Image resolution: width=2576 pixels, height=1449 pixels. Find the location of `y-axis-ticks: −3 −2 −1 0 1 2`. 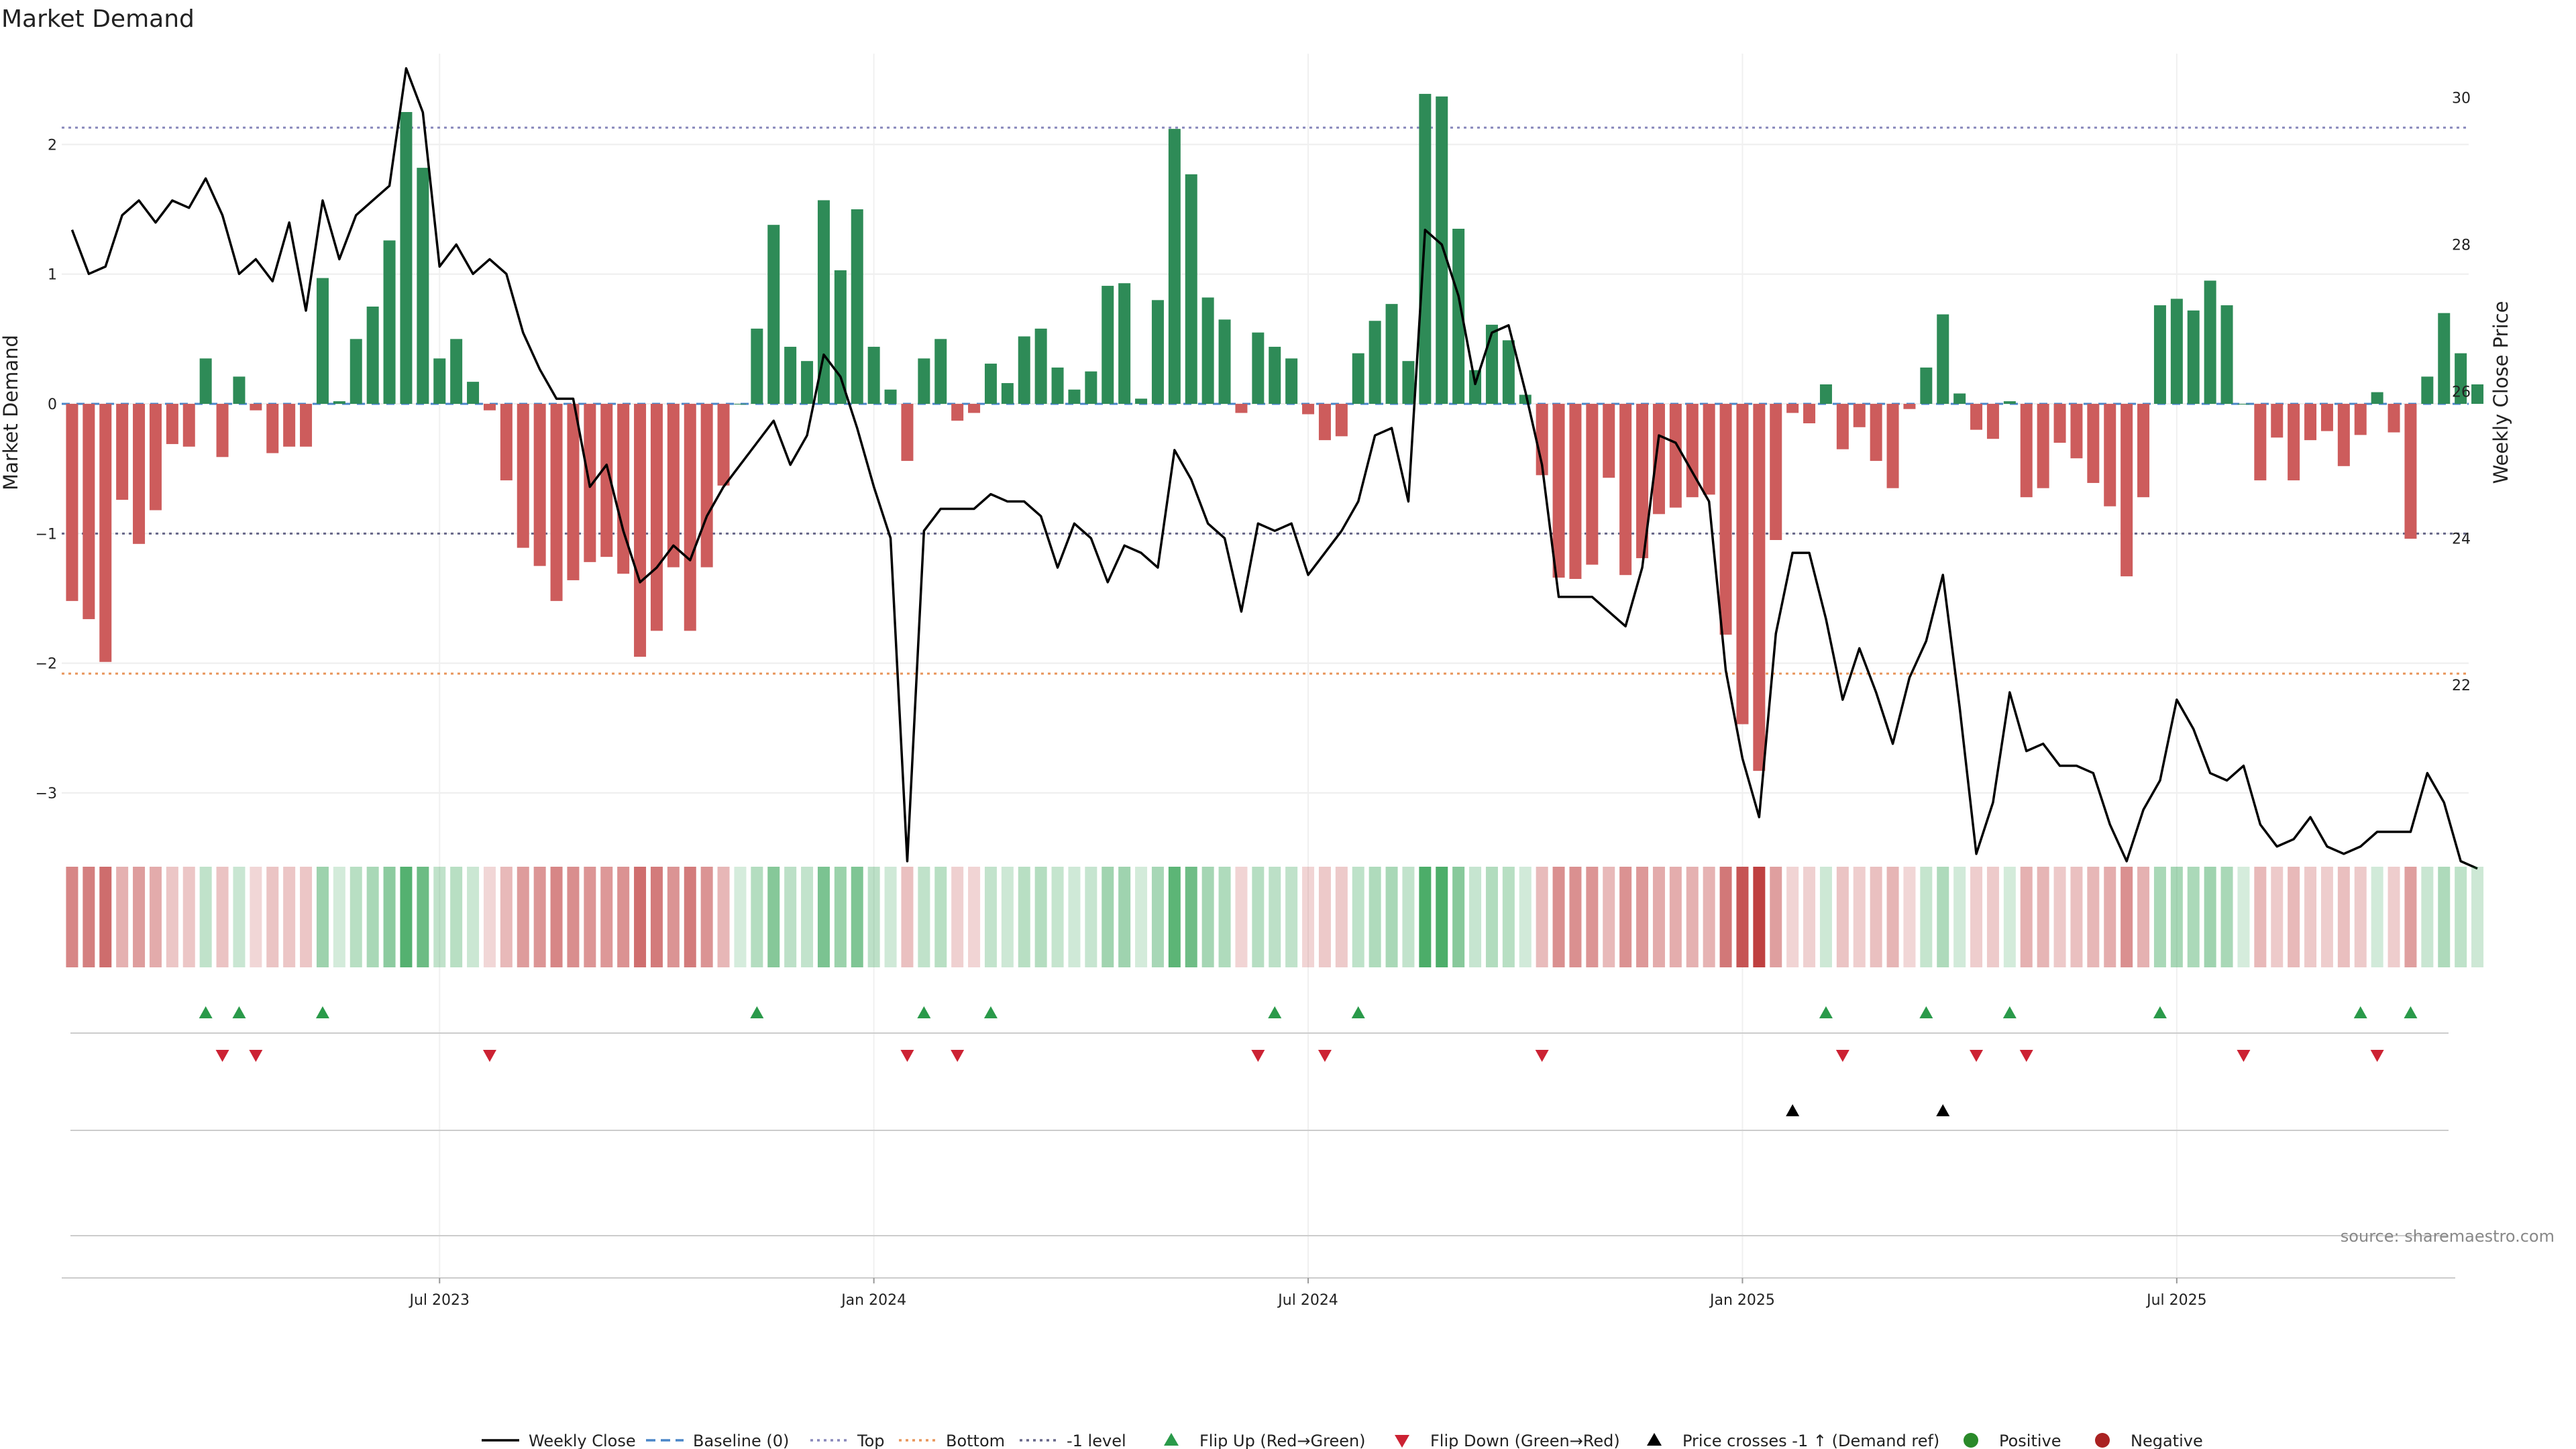

y-axis-ticks: −3 −2 −1 0 1 2 is located at coordinates (46, 469).